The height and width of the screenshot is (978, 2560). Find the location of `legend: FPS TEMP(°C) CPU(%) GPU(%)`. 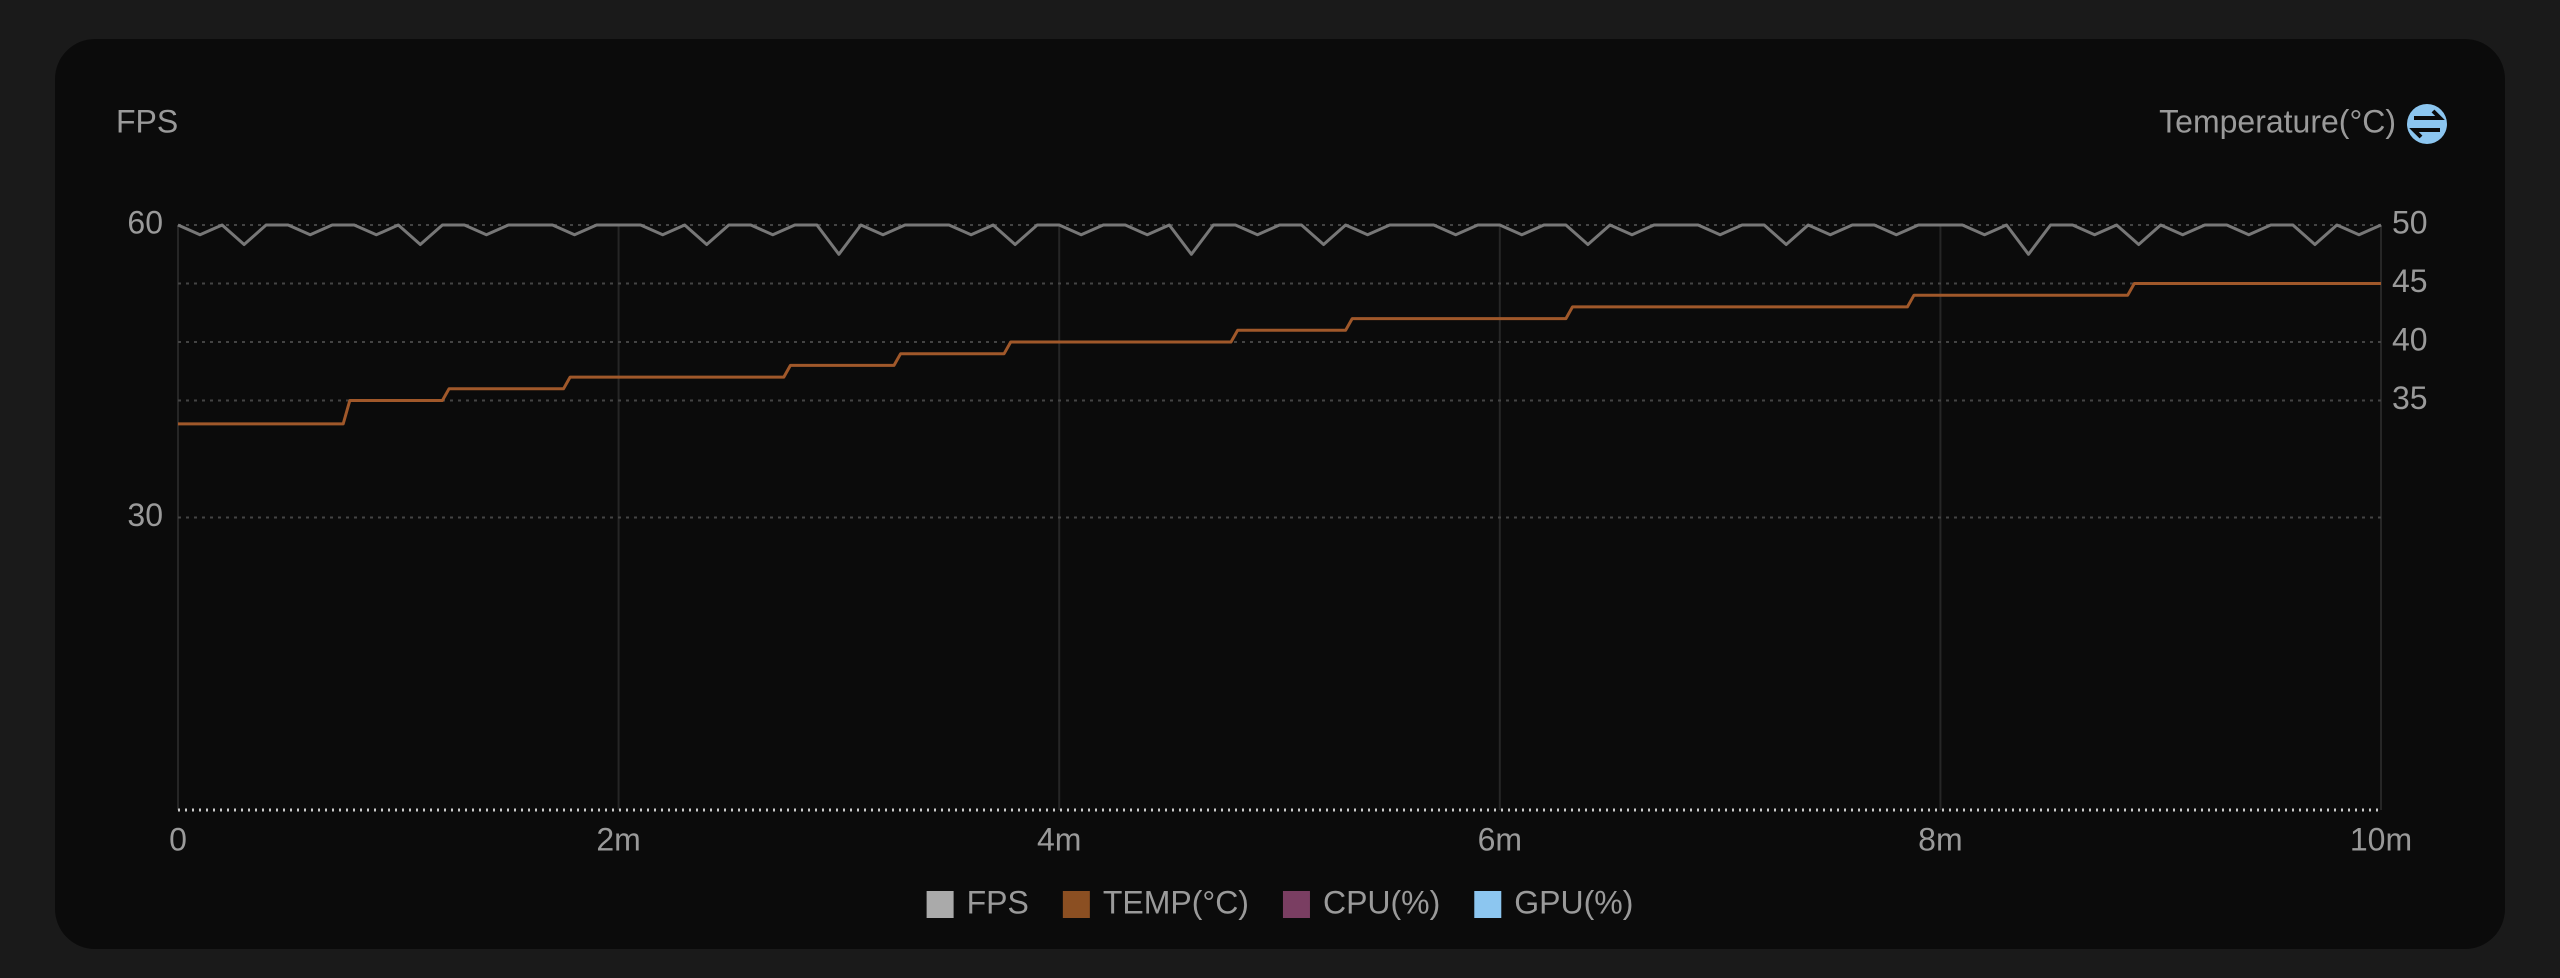

legend: FPS TEMP(°C) CPU(%) GPU(%) is located at coordinates (1279, 902).